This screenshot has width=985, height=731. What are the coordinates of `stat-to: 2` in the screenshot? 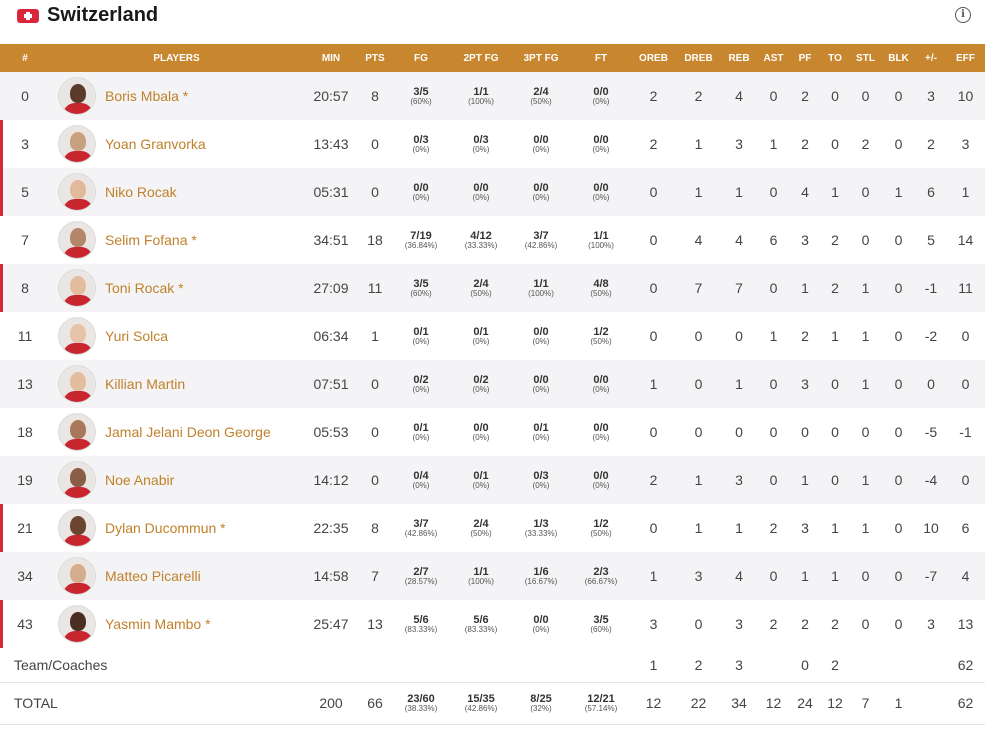 It's located at (835, 288).